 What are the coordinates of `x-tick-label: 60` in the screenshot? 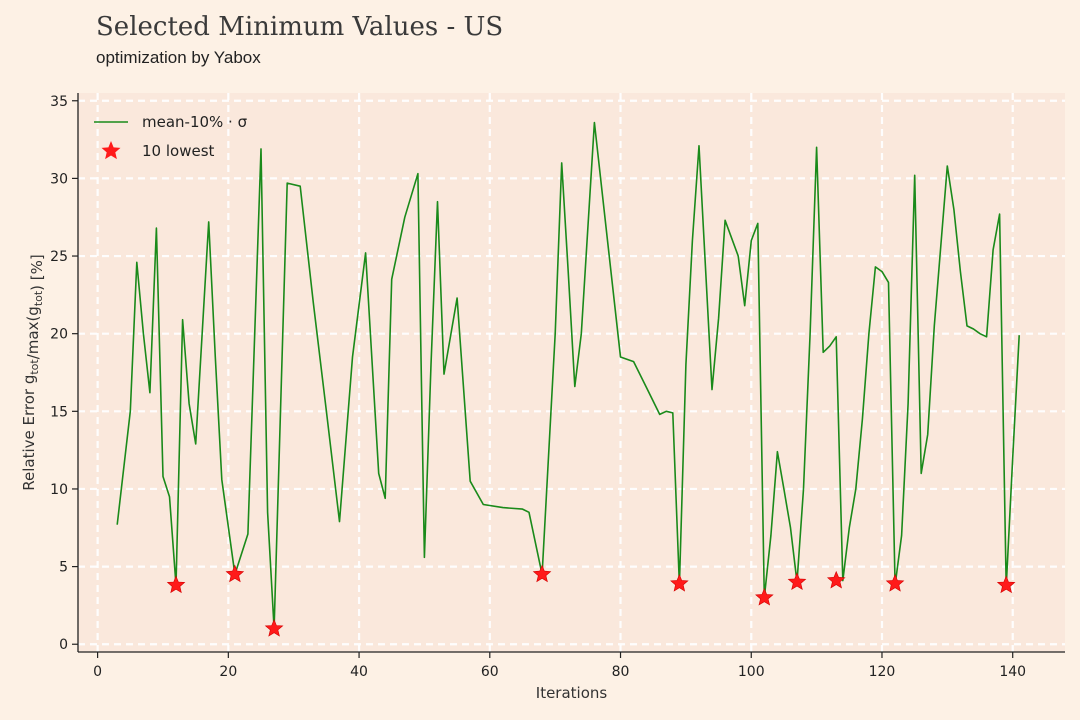 It's located at (490, 672).